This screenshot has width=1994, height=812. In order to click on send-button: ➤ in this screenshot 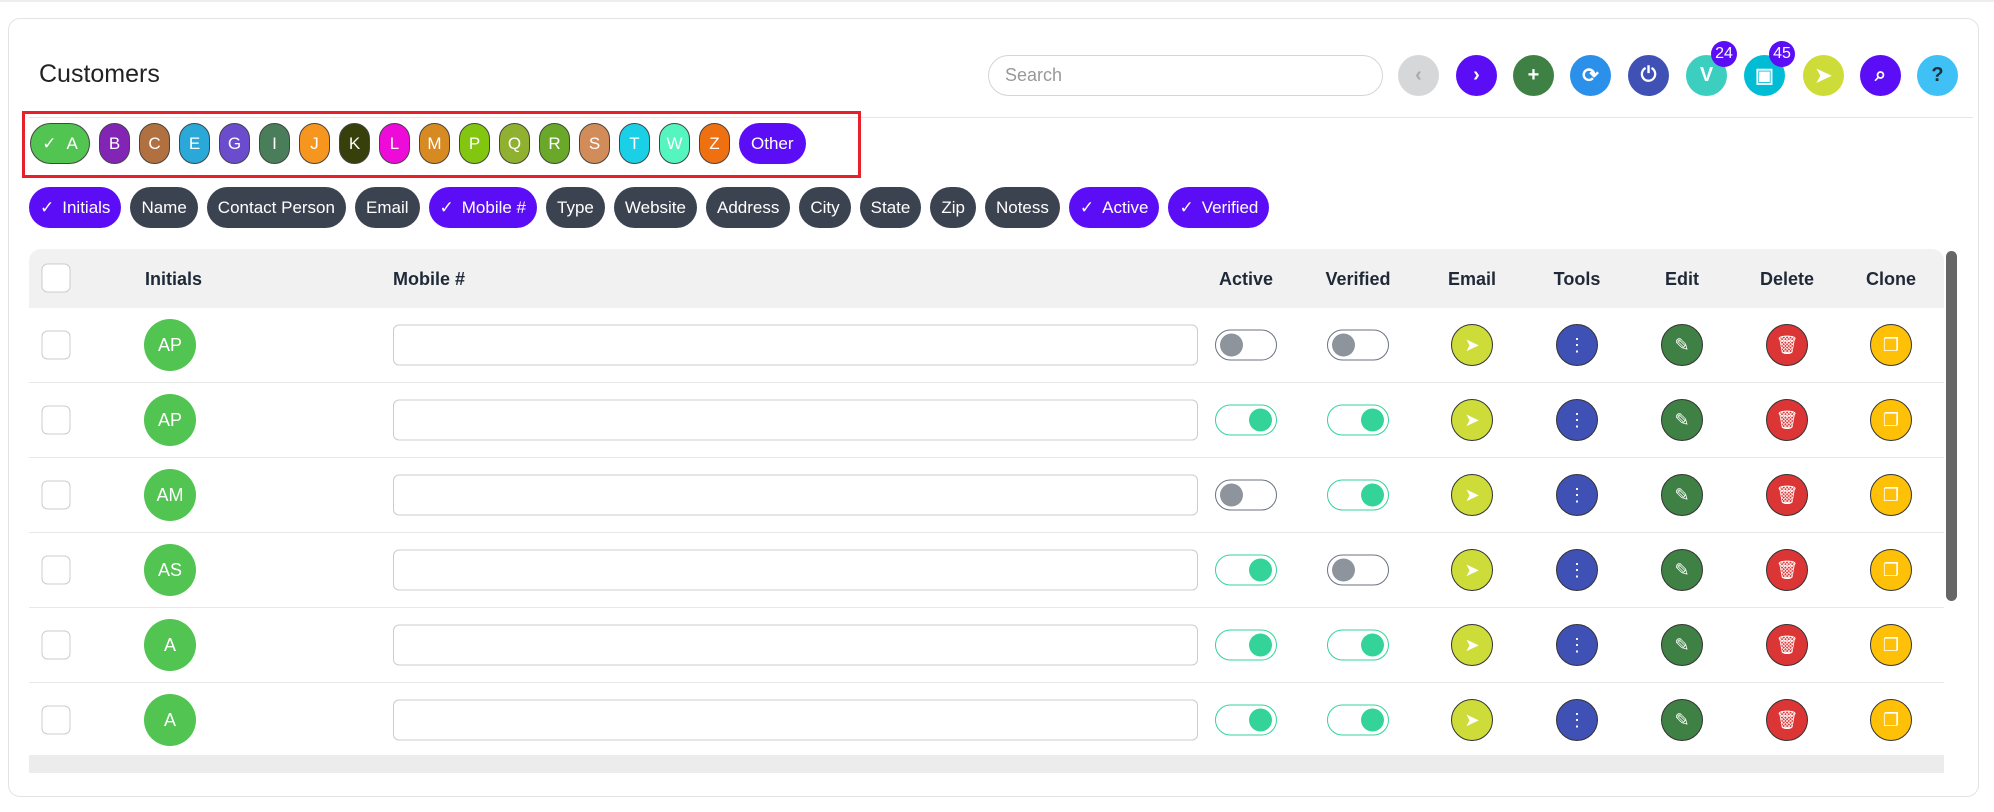, I will do `click(1823, 75)`.